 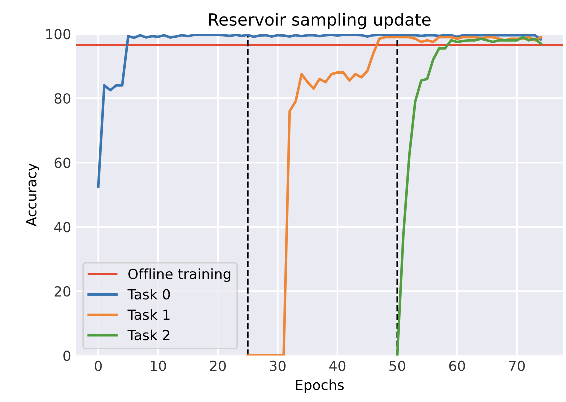 What do you see at coordinates (149, 314) in the screenshot?
I see `legend-label: Task 1` at bounding box center [149, 314].